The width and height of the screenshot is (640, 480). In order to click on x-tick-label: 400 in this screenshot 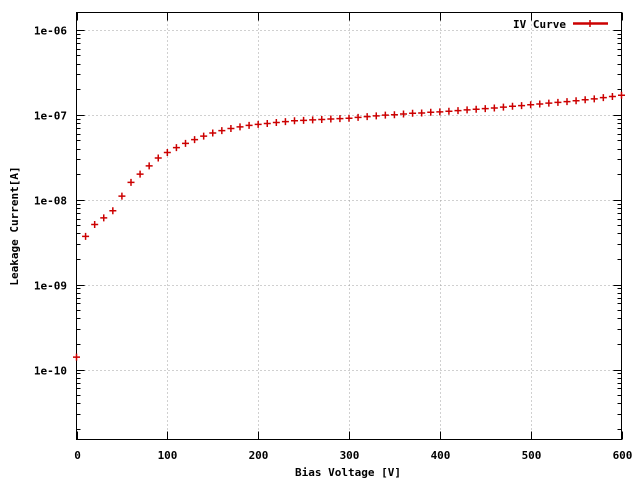, I will do `click(441, 455)`.